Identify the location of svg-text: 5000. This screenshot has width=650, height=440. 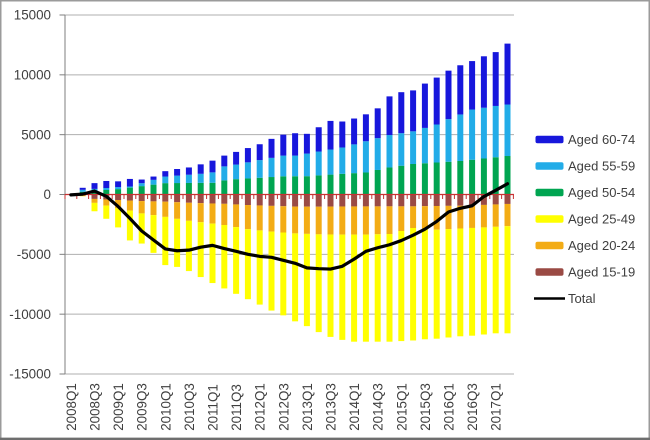
(36, 134).